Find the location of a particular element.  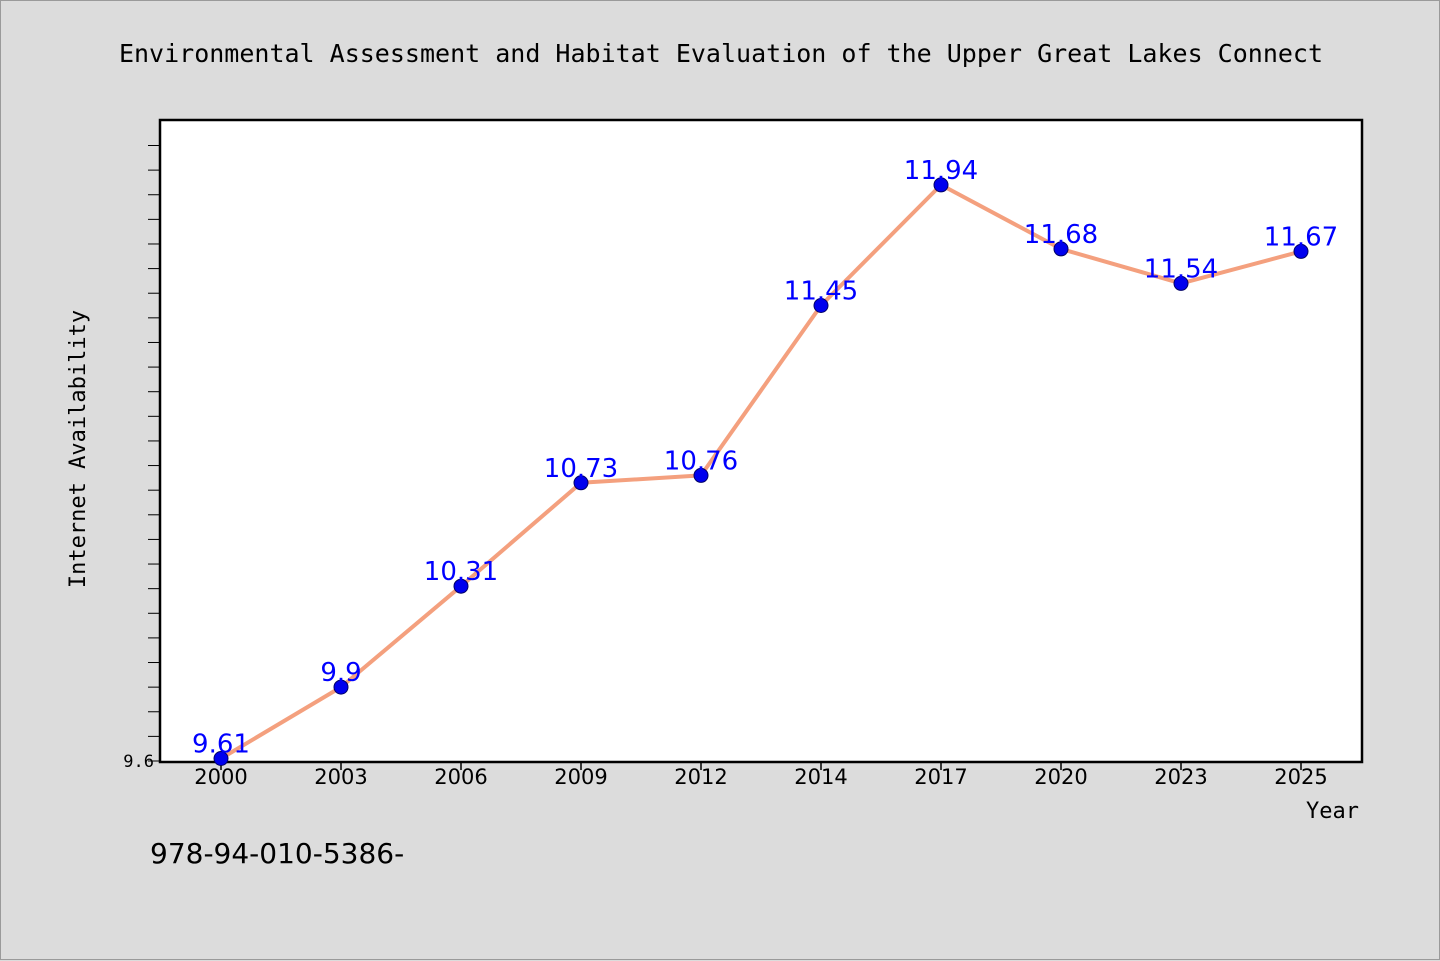

x-tick-label: 2012 is located at coordinates (700, 777).